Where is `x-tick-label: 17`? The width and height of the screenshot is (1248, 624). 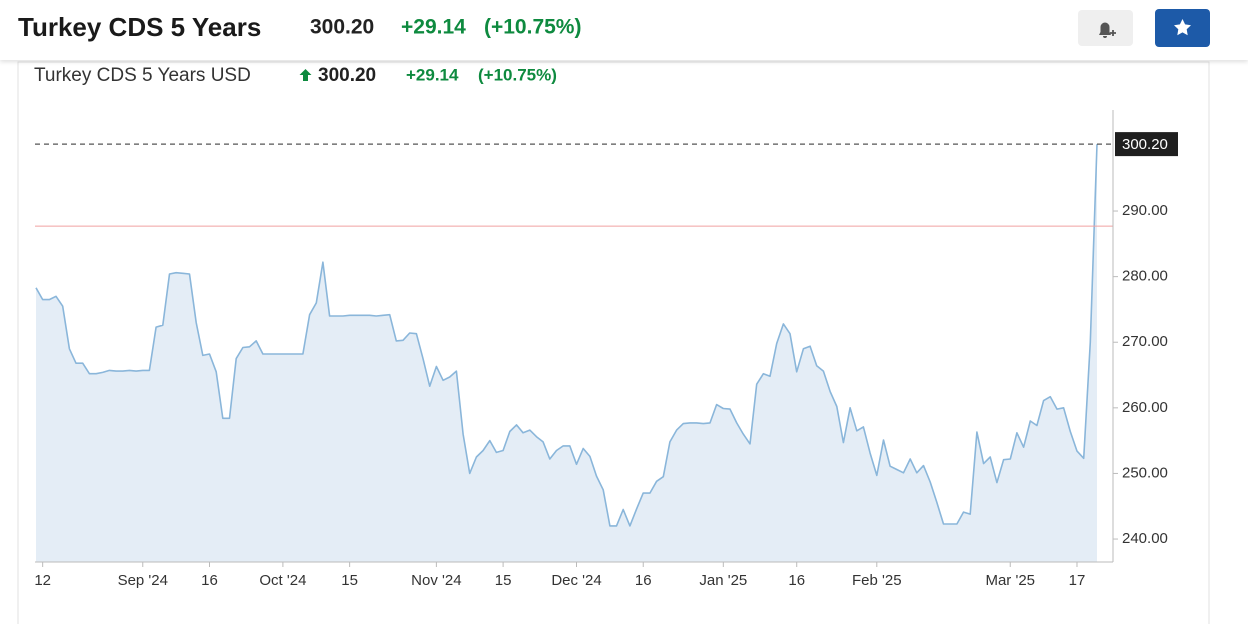
x-tick-label: 17 is located at coordinates (1077, 580).